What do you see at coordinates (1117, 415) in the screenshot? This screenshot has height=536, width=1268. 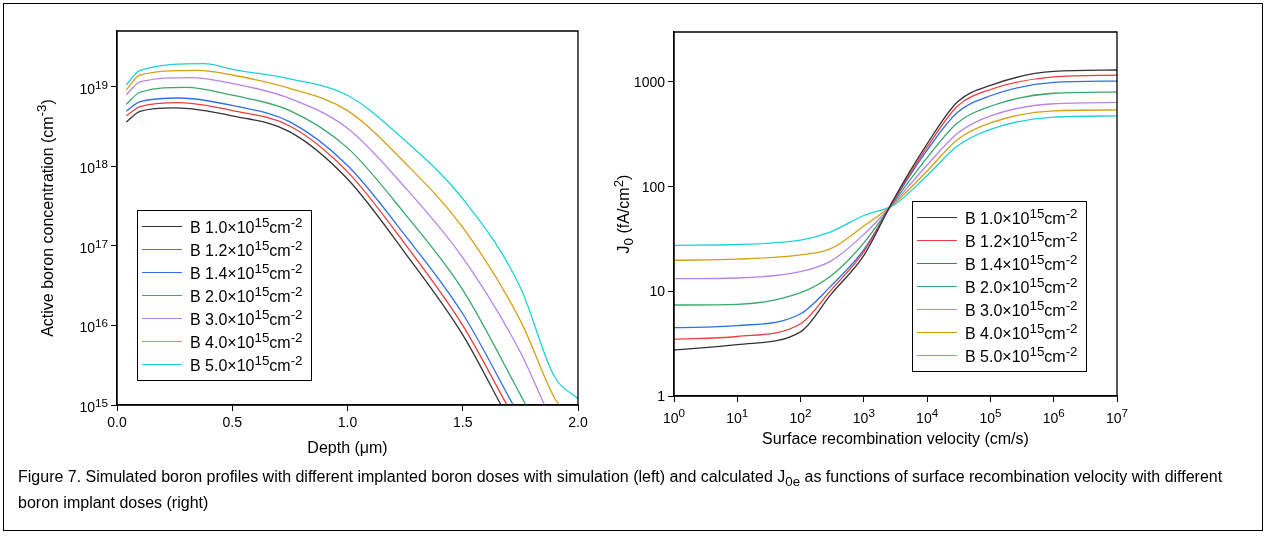 I see `x-tick-label: 10$^{7}$` at bounding box center [1117, 415].